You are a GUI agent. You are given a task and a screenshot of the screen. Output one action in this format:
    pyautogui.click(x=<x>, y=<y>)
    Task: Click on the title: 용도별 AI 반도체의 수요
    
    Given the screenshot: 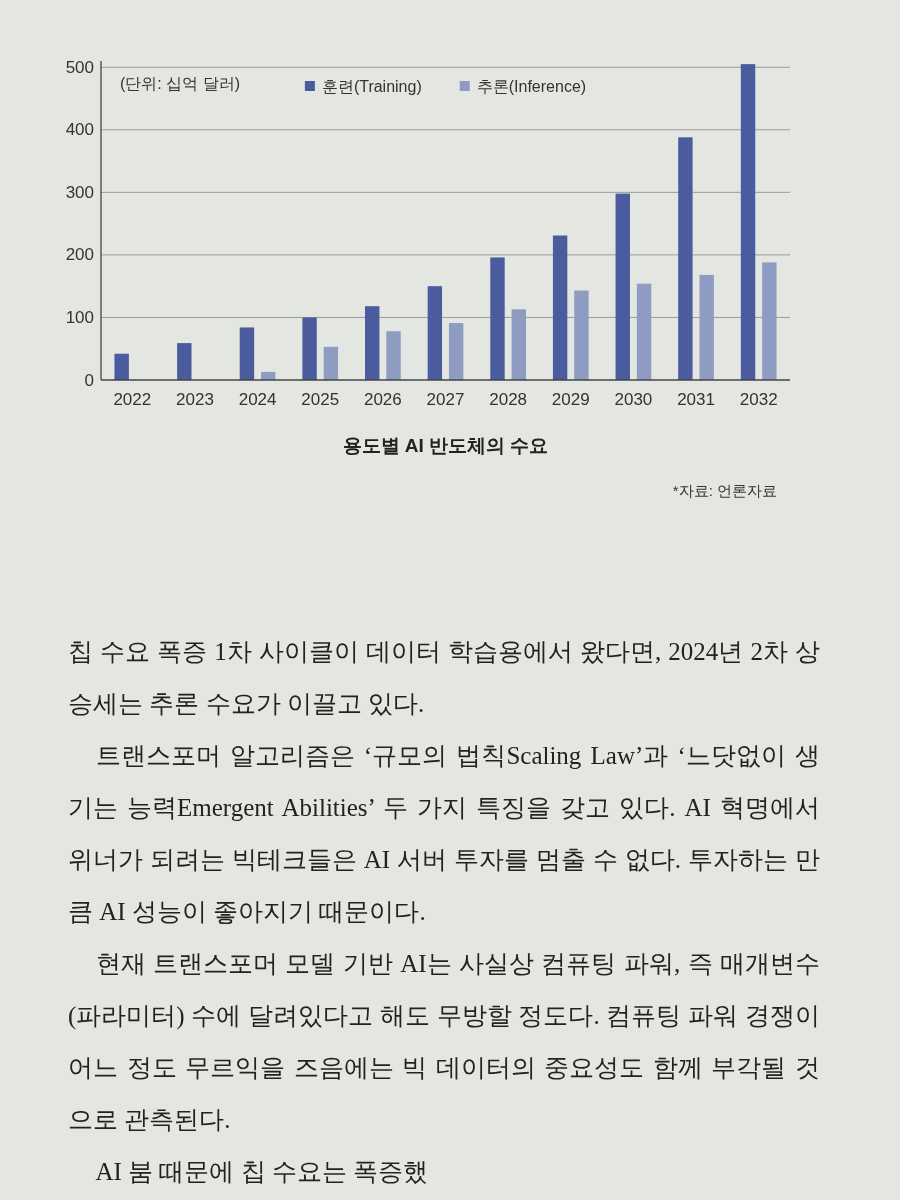 What is the action you would take?
    pyautogui.click(x=445, y=445)
    